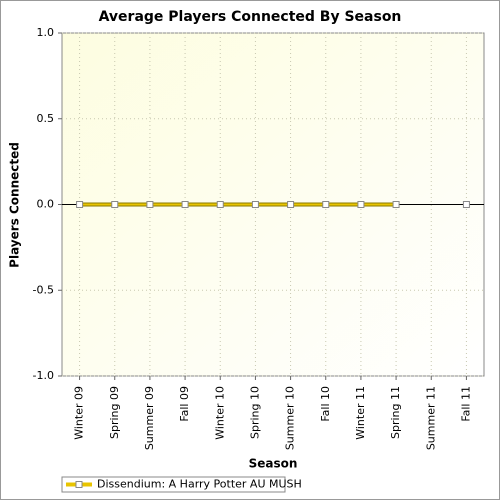  Describe the element at coordinates (219, 413) in the screenshot. I see `x-tick-label: Winter 10` at that location.